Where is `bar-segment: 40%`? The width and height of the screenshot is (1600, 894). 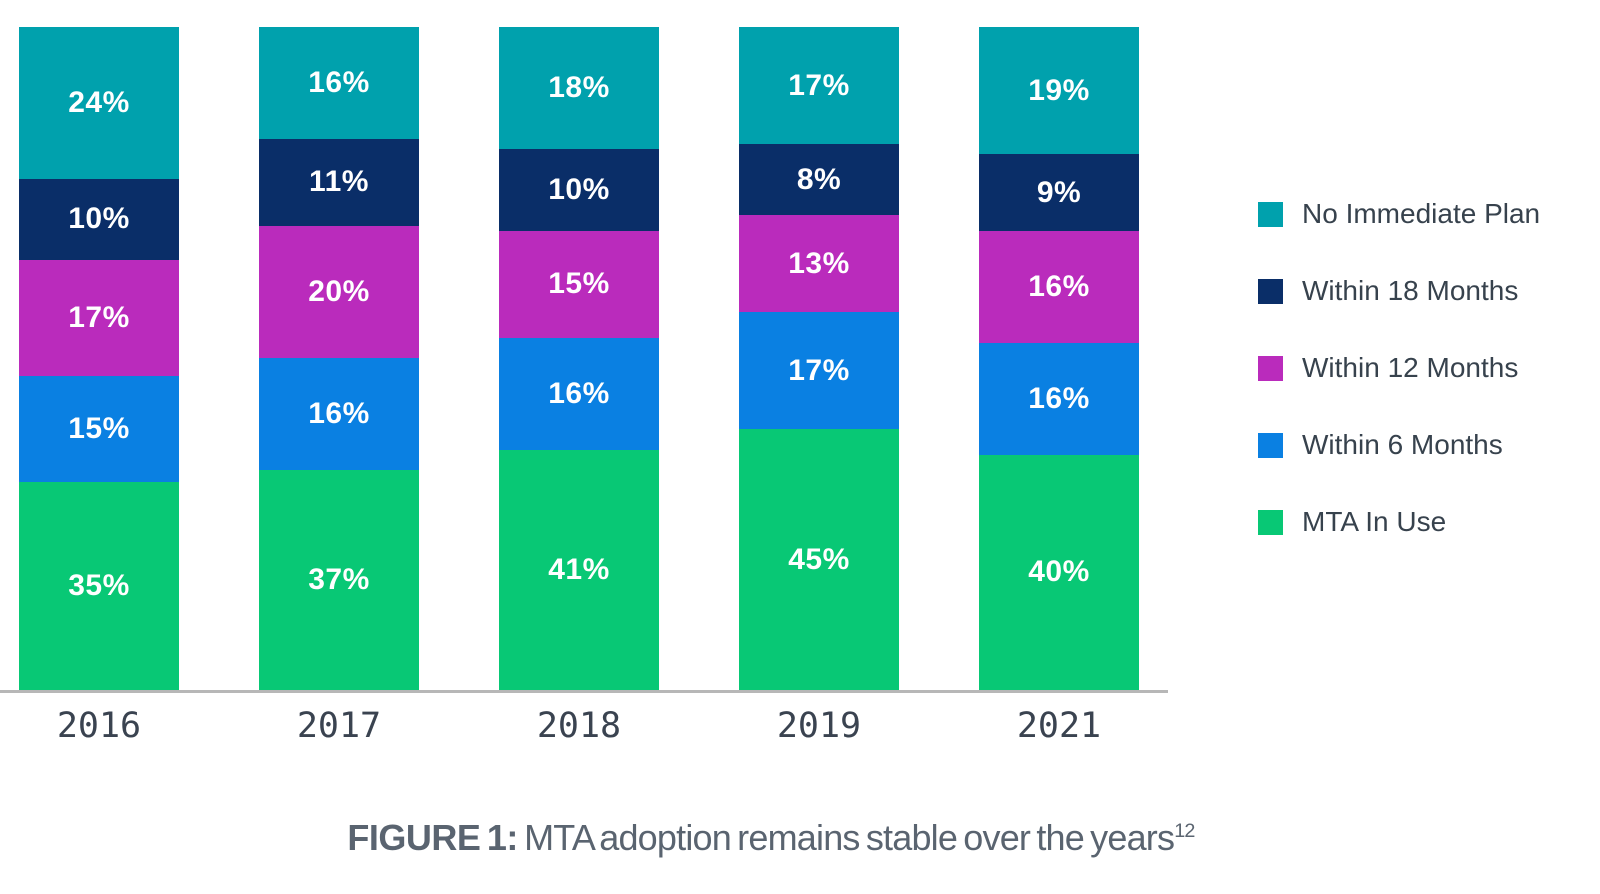
bar-segment: 40% is located at coordinates (1059, 572).